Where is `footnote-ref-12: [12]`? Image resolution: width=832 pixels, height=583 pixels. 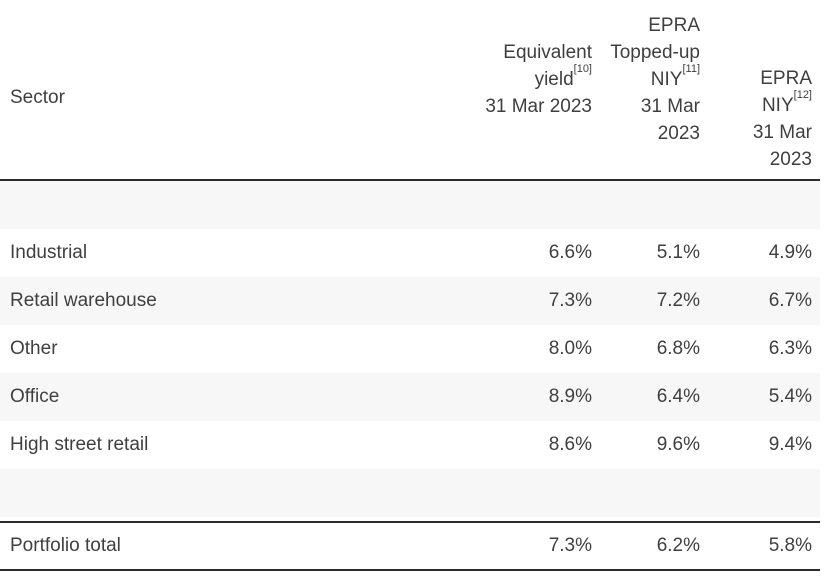
footnote-ref-12: [12] is located at coordinates (802, 94).